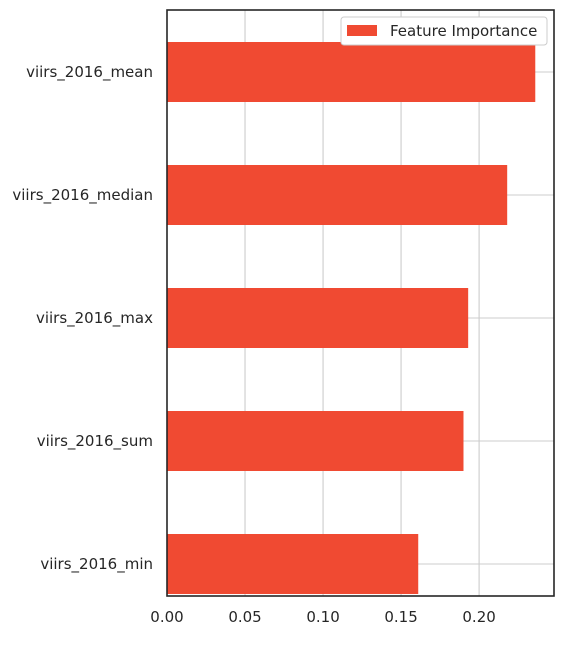 The image size is (564, 664). I want to click on x-tick-labels: 0.00 0.05 0.10 0.15 0.20, so click(323, 617).